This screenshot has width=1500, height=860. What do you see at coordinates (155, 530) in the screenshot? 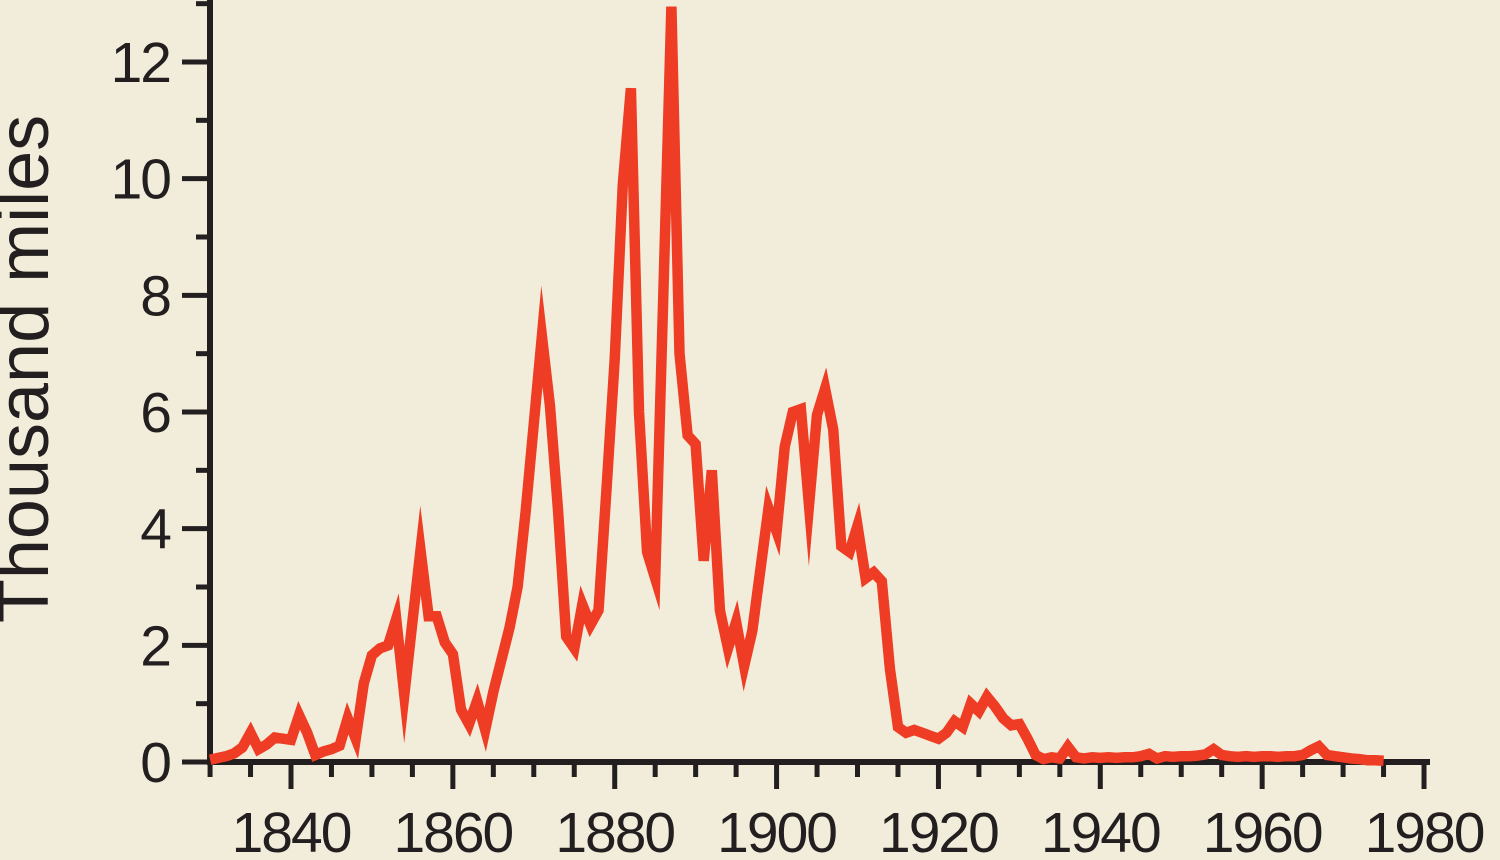
I see `y-tick-label: 4` at bounding box center [155, 530].